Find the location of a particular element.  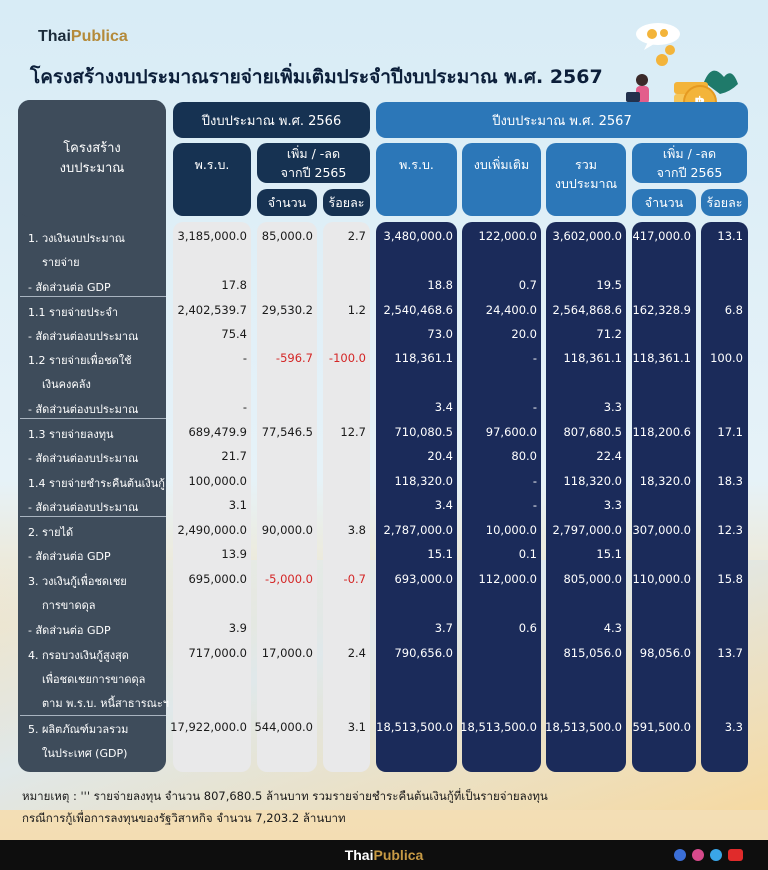

row-label: เงินคงคลัง is located at coordinates (66, 384).